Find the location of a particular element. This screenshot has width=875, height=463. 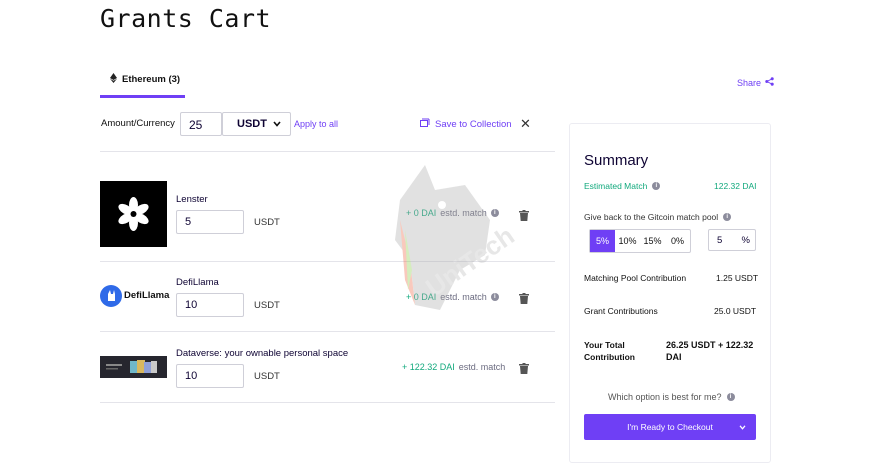

ethereum-icon is located at coordinates (113, 79).